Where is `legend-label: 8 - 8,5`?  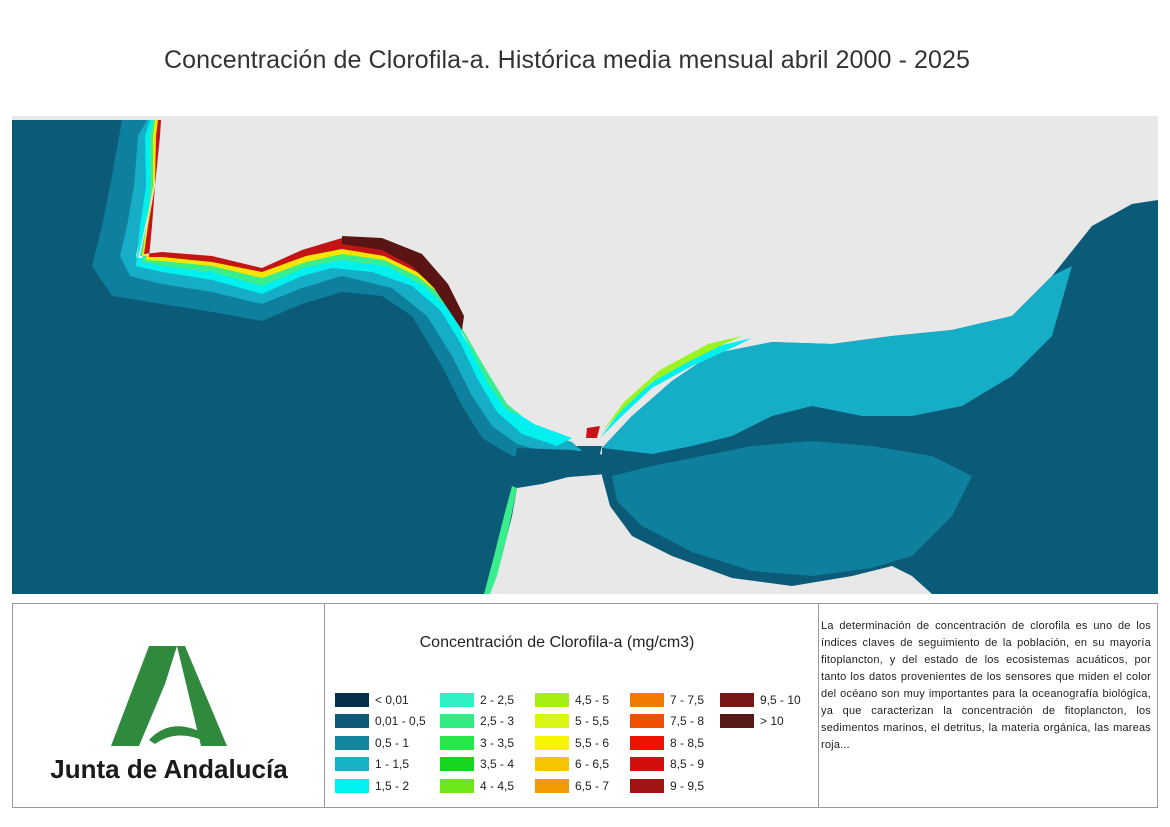
legend-label: 8 - 8,5 is located at coordinates (687, 742).